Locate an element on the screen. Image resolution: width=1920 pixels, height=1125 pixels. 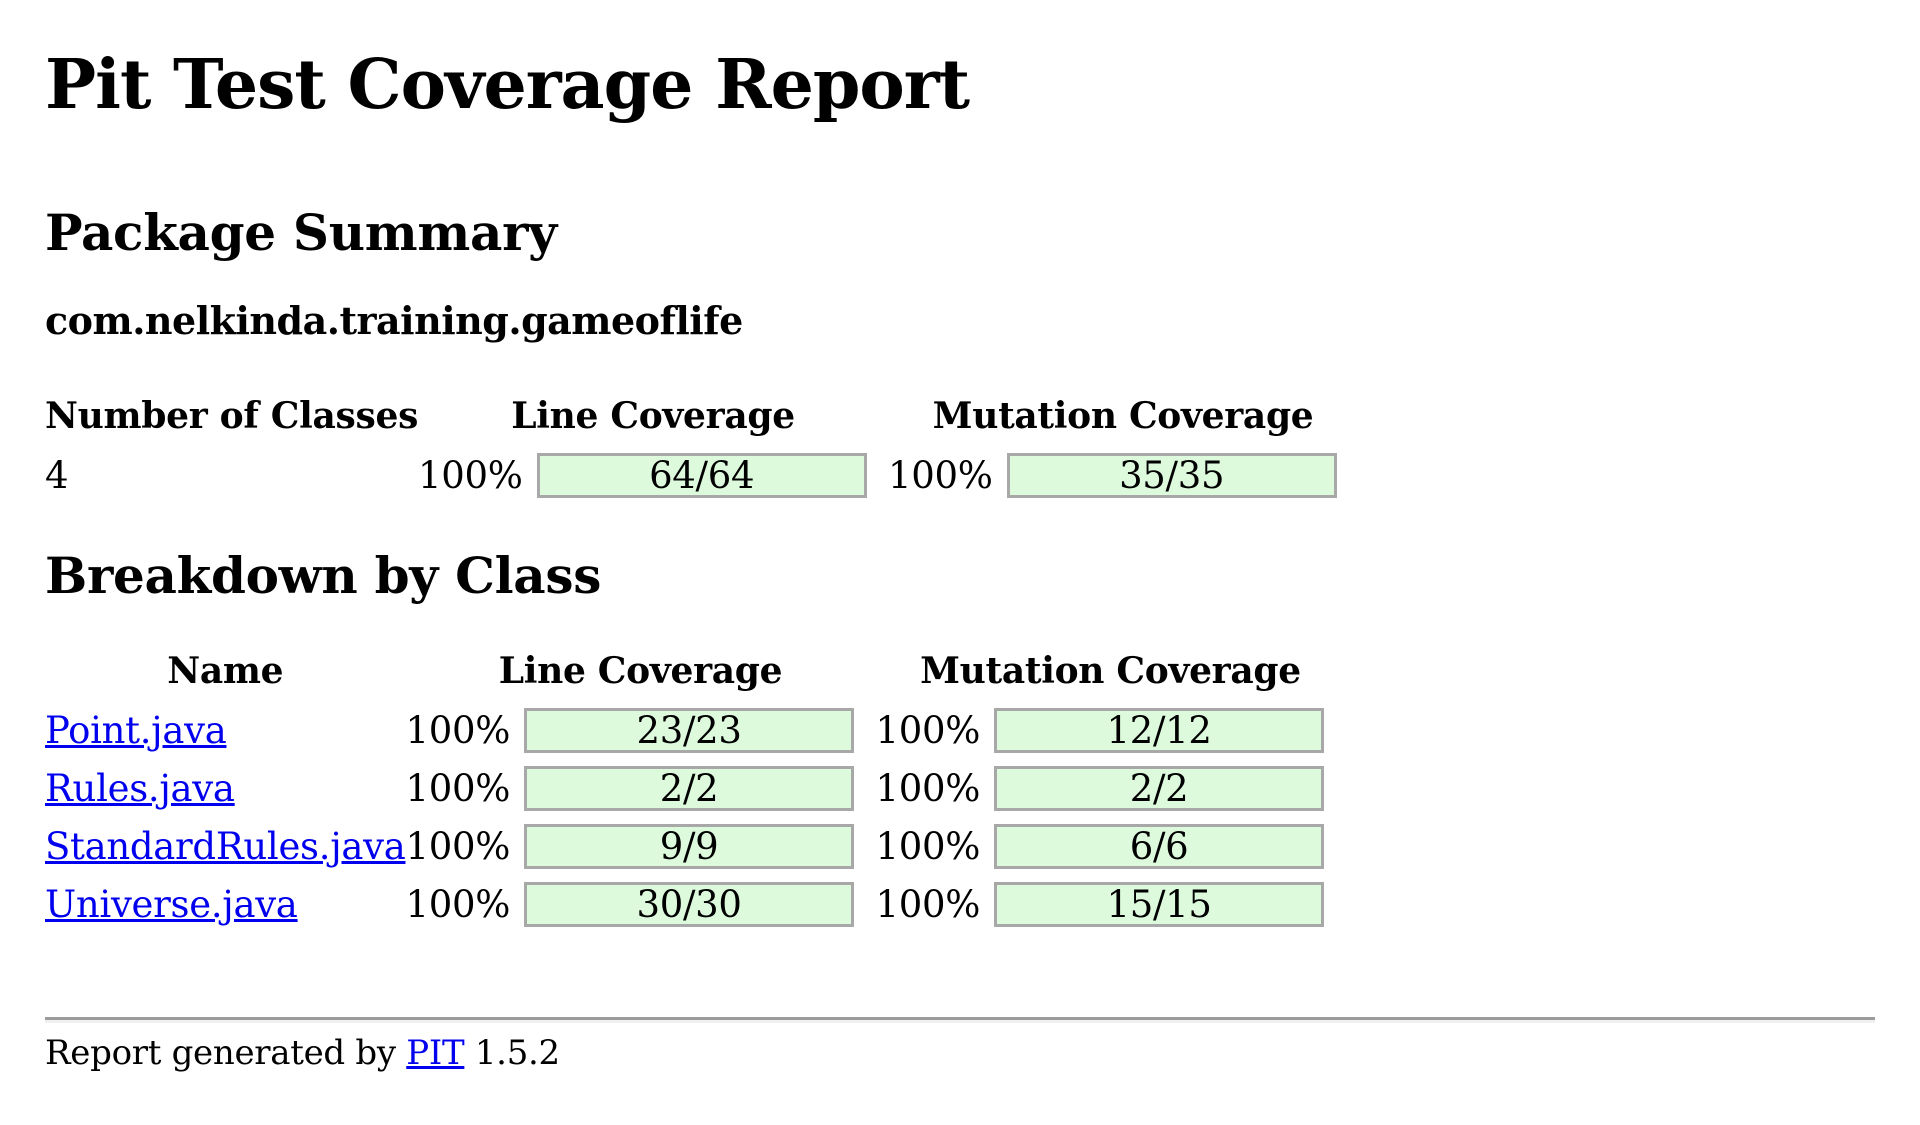
mutation-coverage-bar: 35/35 is located at coordinates (1171, 476).